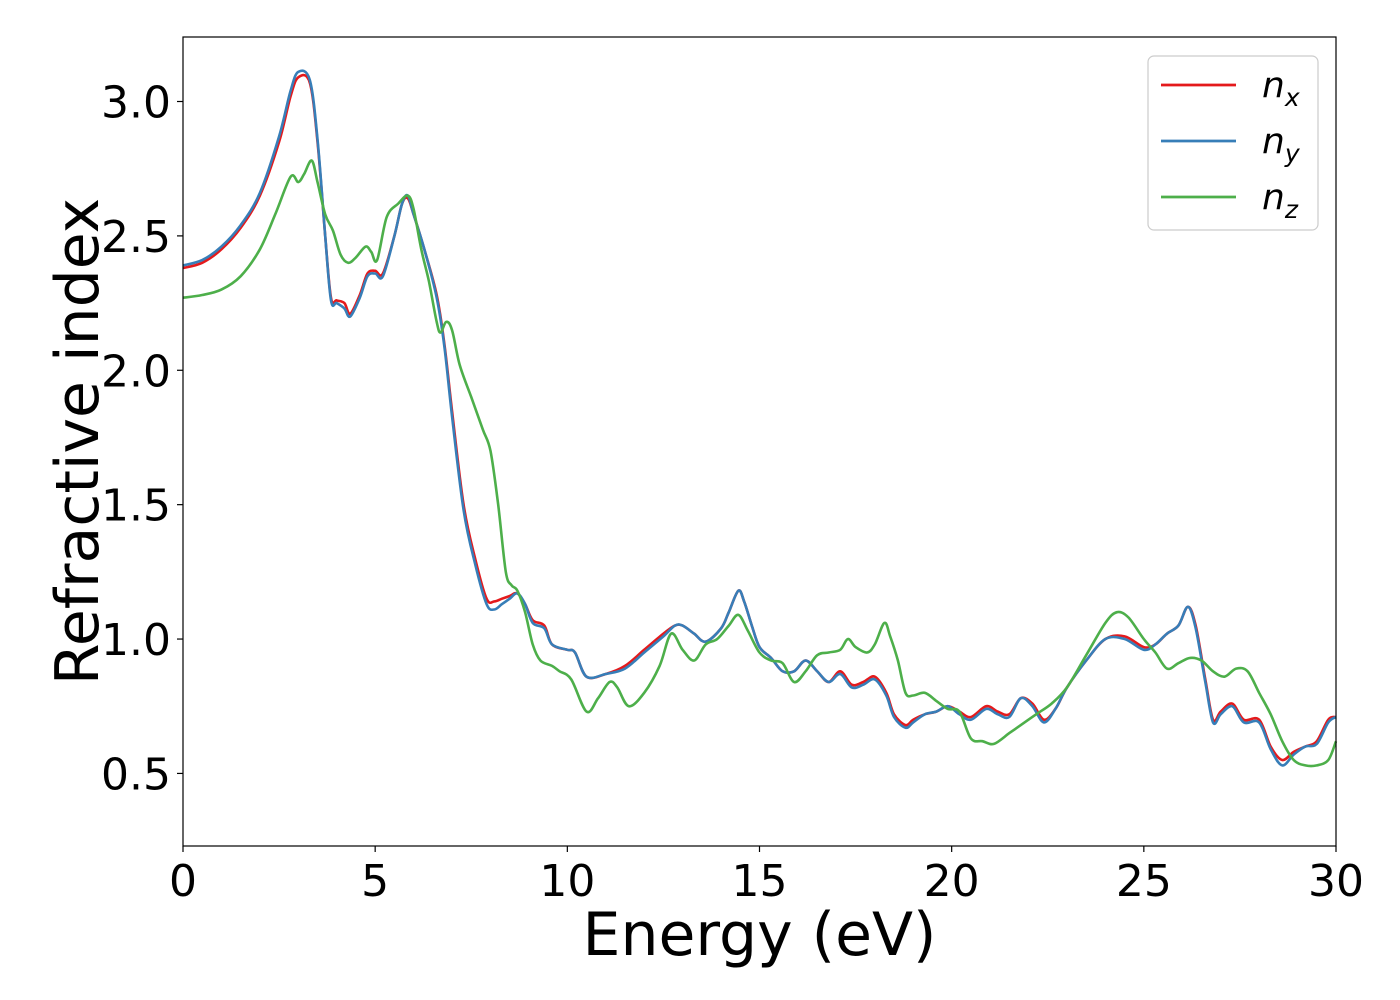 Image resolution: width=1400 pixels, height=1000 pixels. Describe the element at coordinates (136, 371) in the screenshot. I see `y-tick-label: 2.0` at that location.